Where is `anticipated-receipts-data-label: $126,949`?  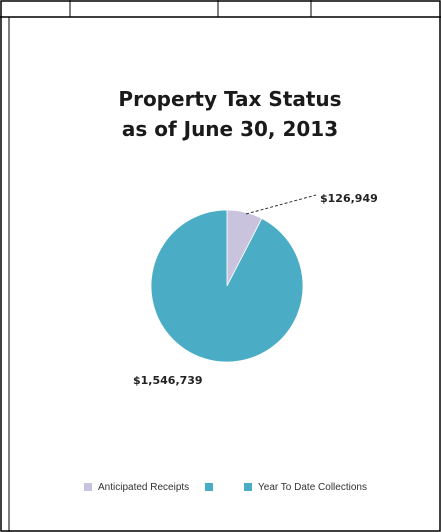 anticipated-receipts-data-label: $126,949 is located at coordinates (349, 198).